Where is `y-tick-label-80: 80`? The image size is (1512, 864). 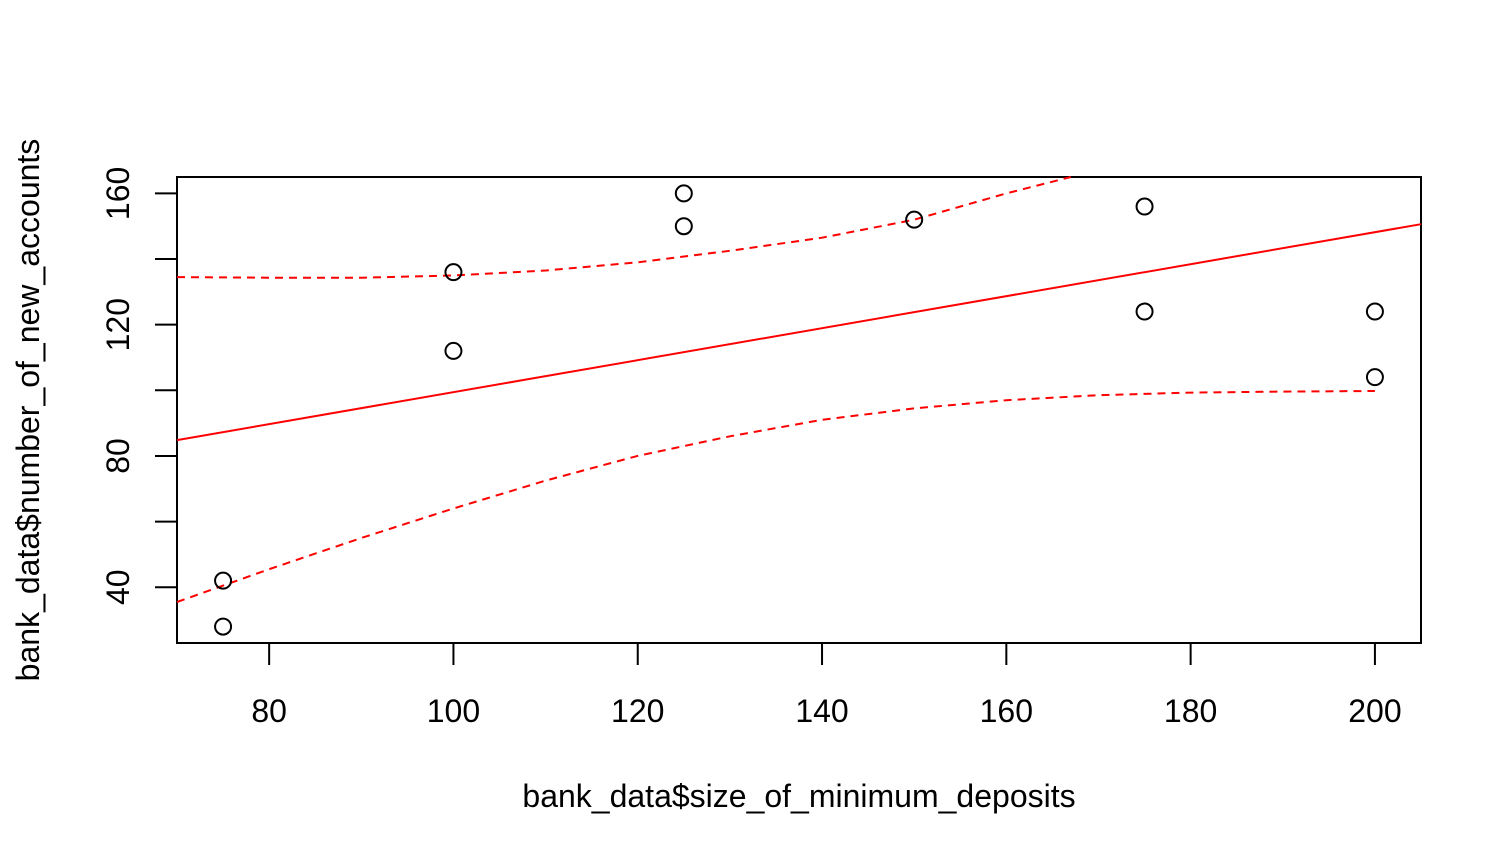
y-tick-label-80: 80 is located at coordinates (118, 456).